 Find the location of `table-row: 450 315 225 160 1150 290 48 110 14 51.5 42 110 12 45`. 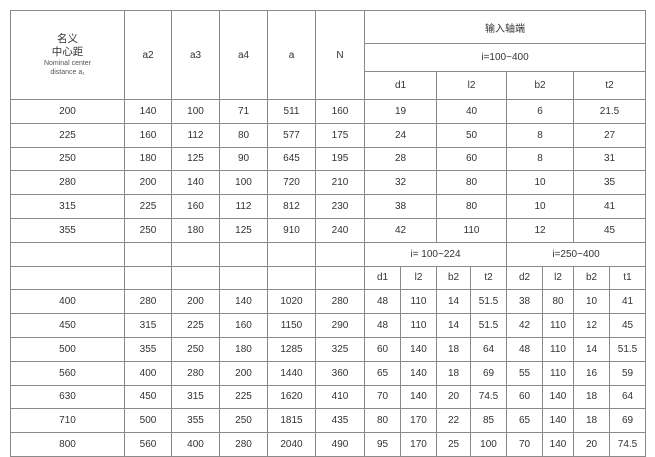

table-row: 450 315 225 160 1150 290 48 110 14 51.5 42 110 12 45 is located at coordinates (328, 325).